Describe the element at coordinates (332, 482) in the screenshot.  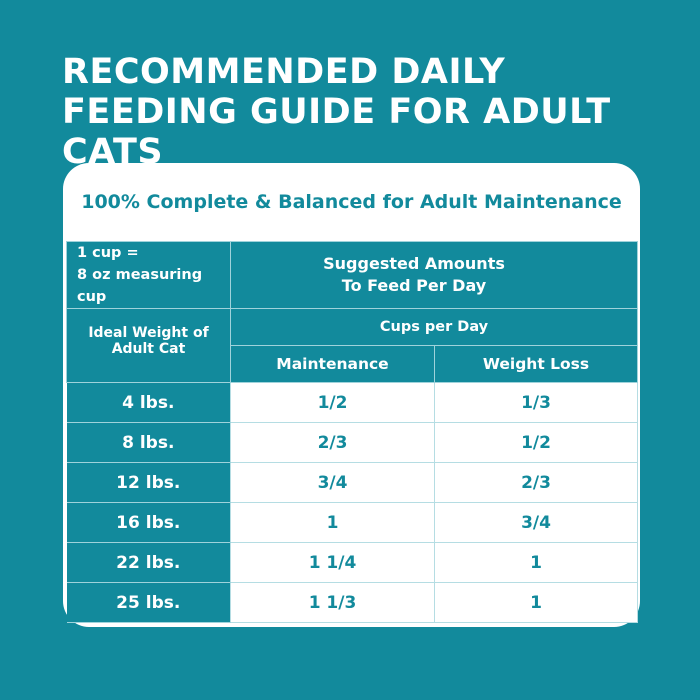
I see `maintenance-cell: 3/4` at that location.